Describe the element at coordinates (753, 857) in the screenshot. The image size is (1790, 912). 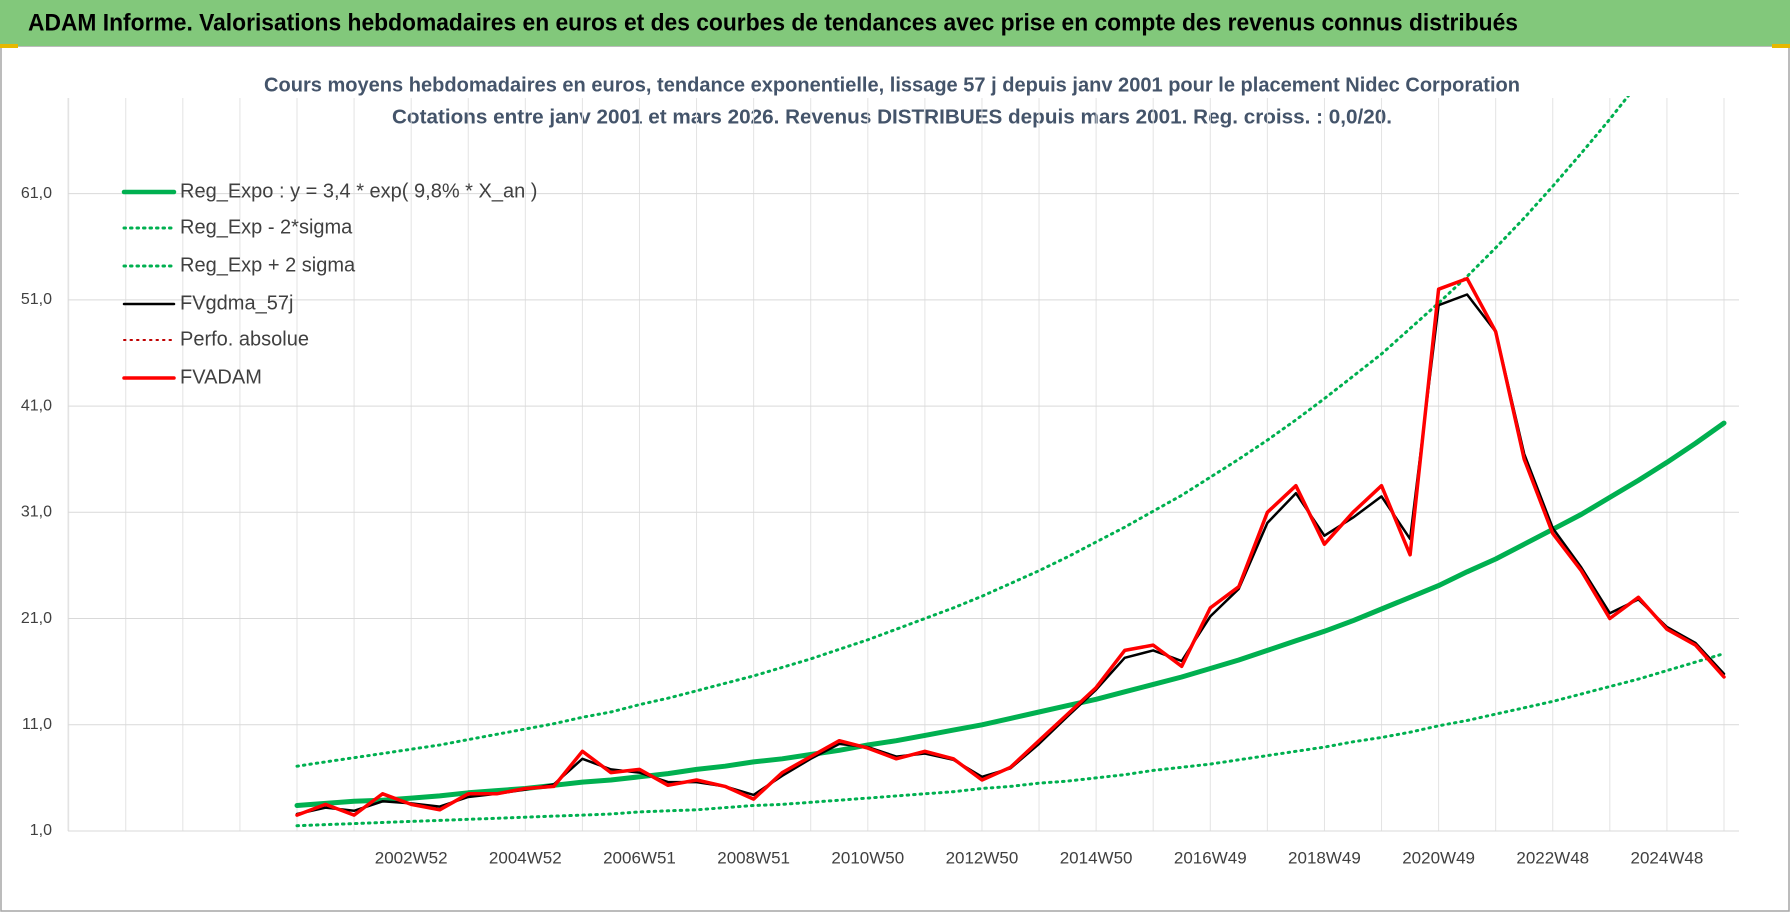
I see `x-tick-label: 2008W51` at that location.